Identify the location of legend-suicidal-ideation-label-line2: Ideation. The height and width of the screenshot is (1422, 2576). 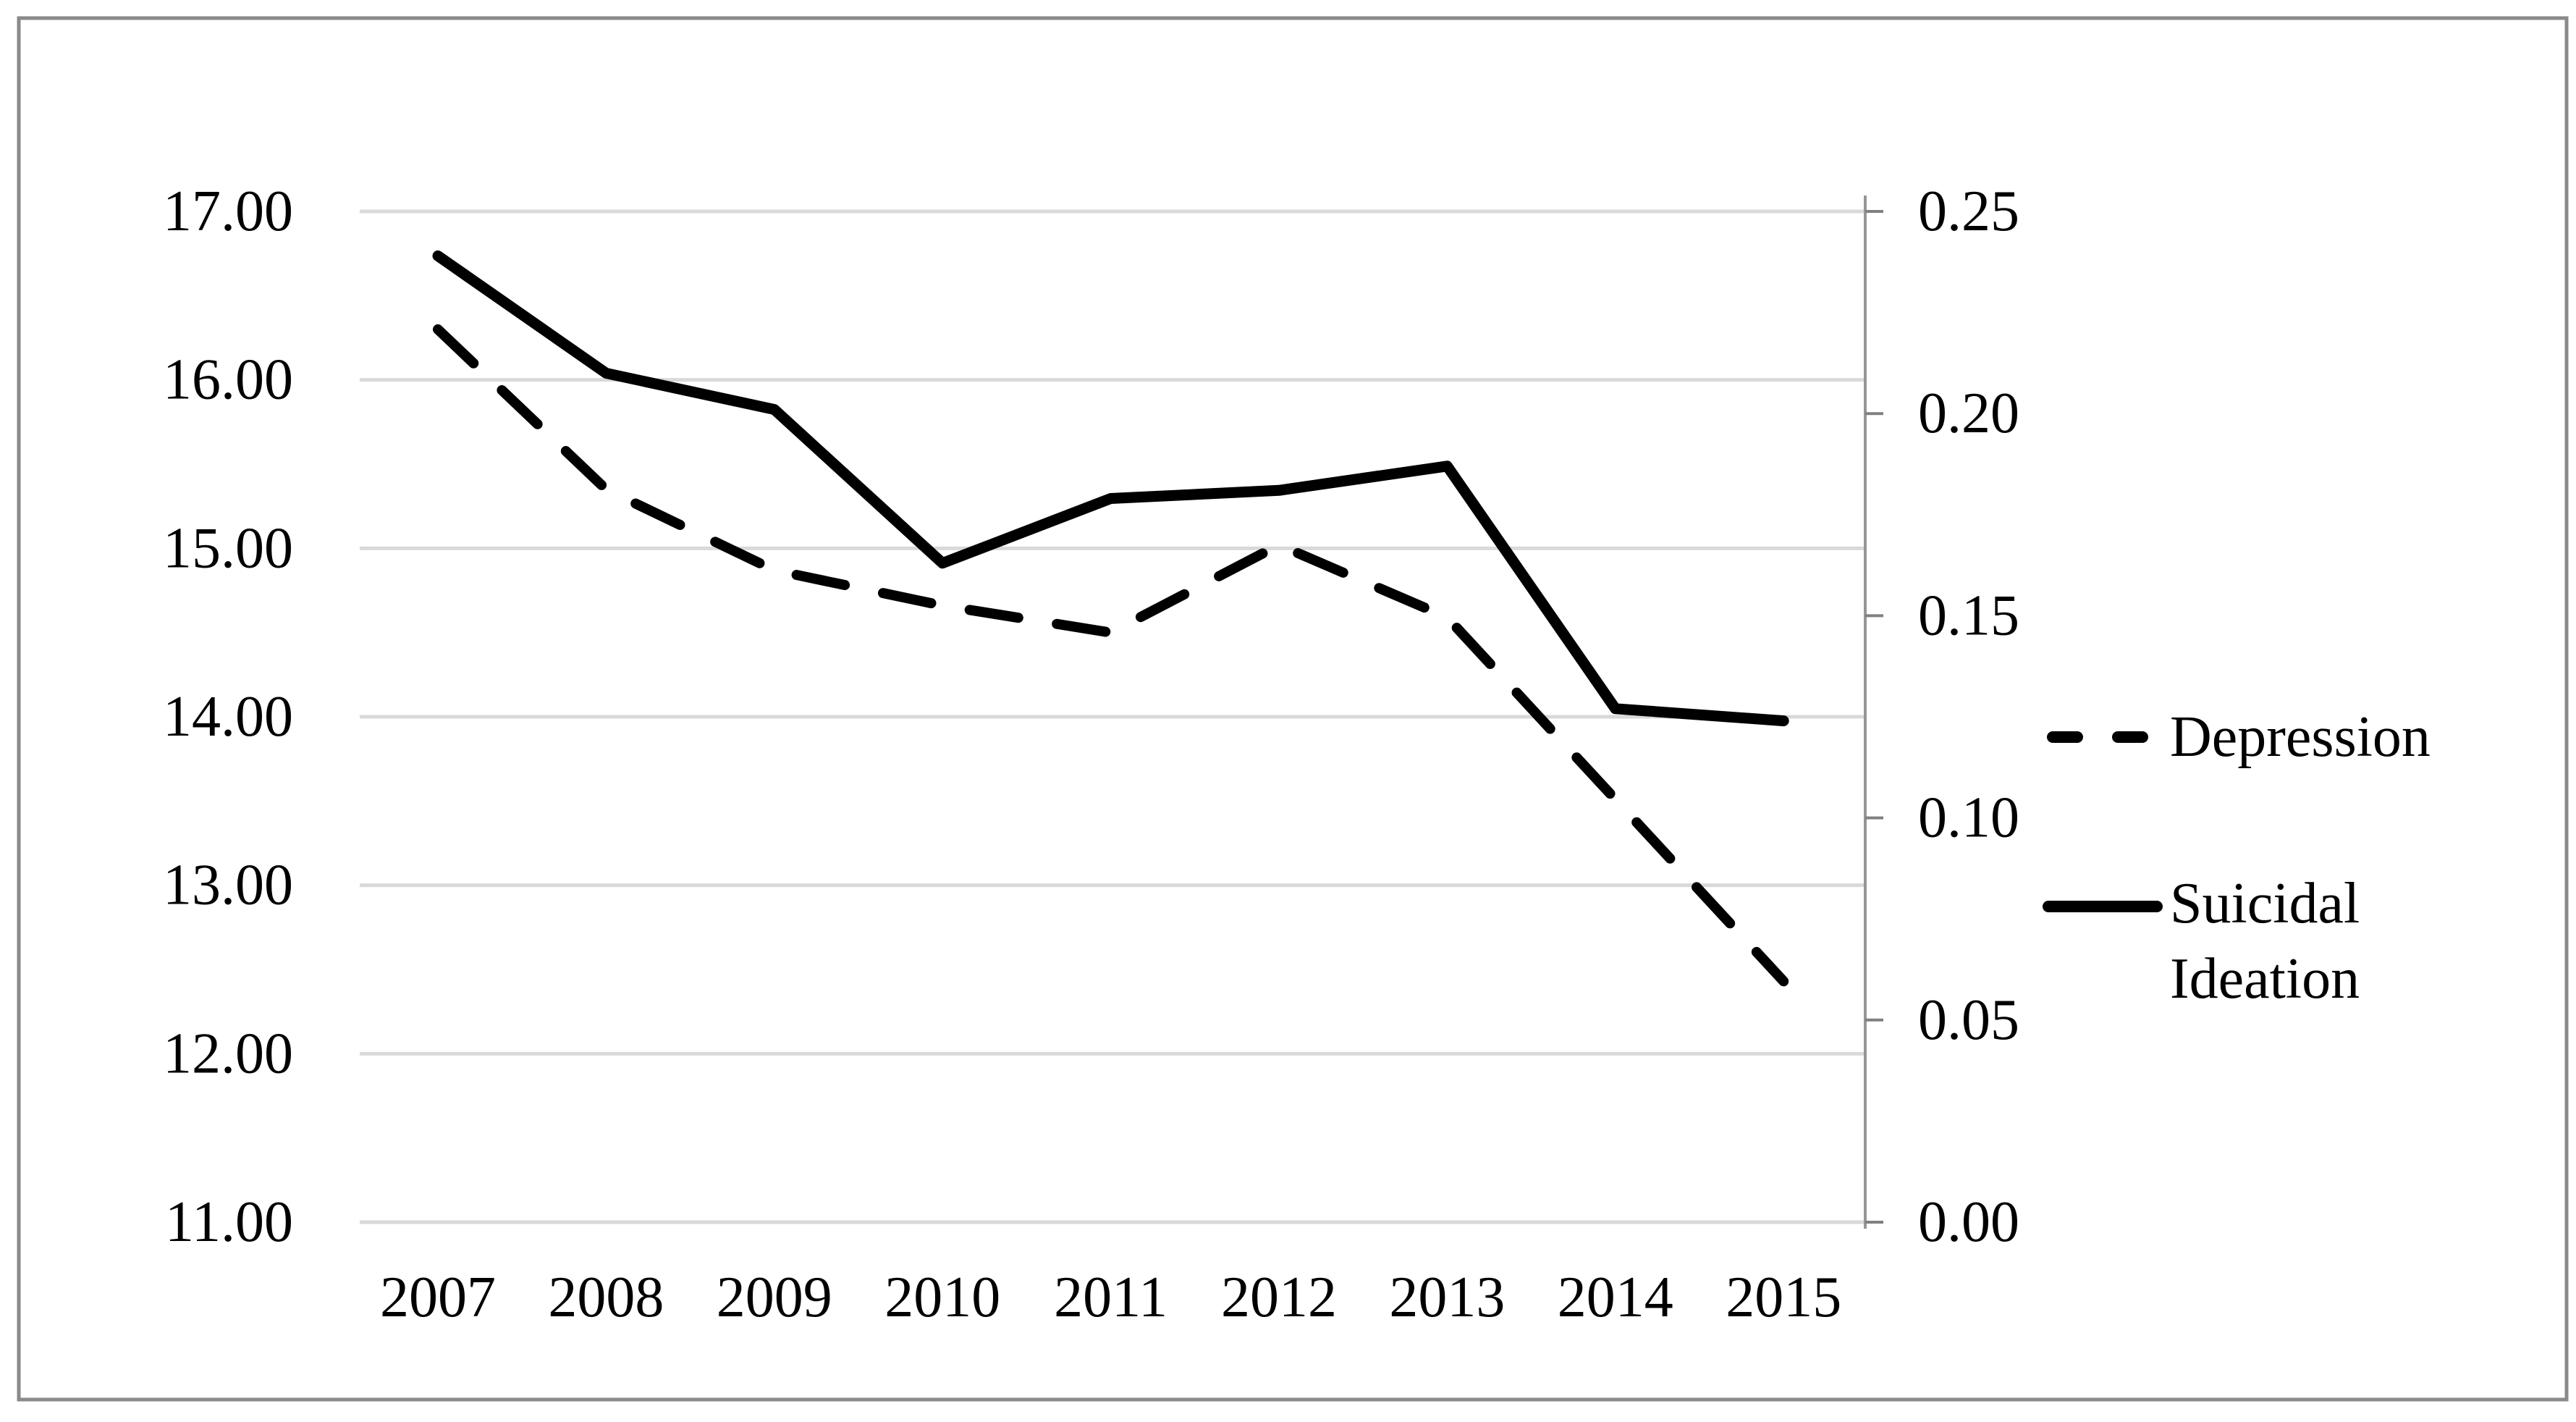
(2265, 979).